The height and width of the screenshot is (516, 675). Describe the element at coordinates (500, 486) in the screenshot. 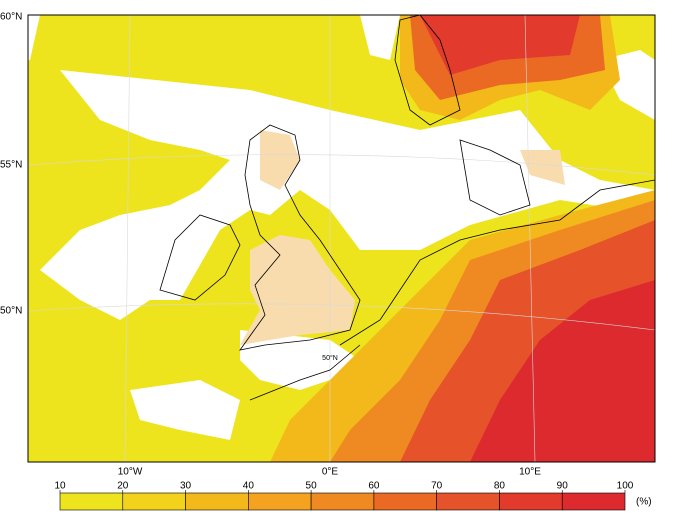

I see `colorbar-tick-label: 80` at that location.